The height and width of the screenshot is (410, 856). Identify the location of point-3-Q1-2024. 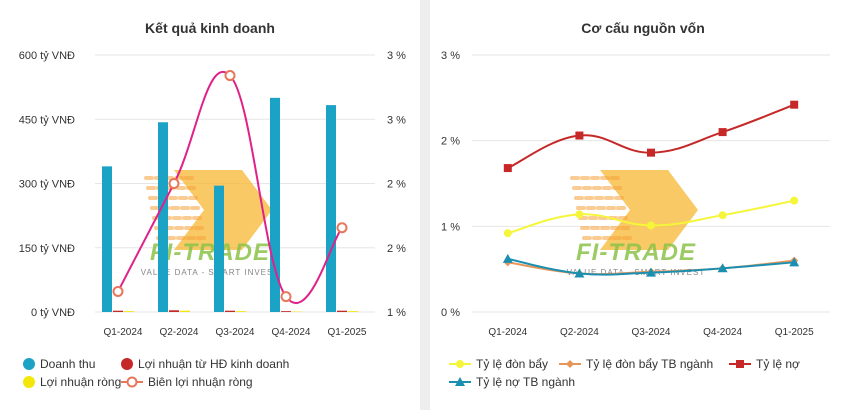
(507, 258).